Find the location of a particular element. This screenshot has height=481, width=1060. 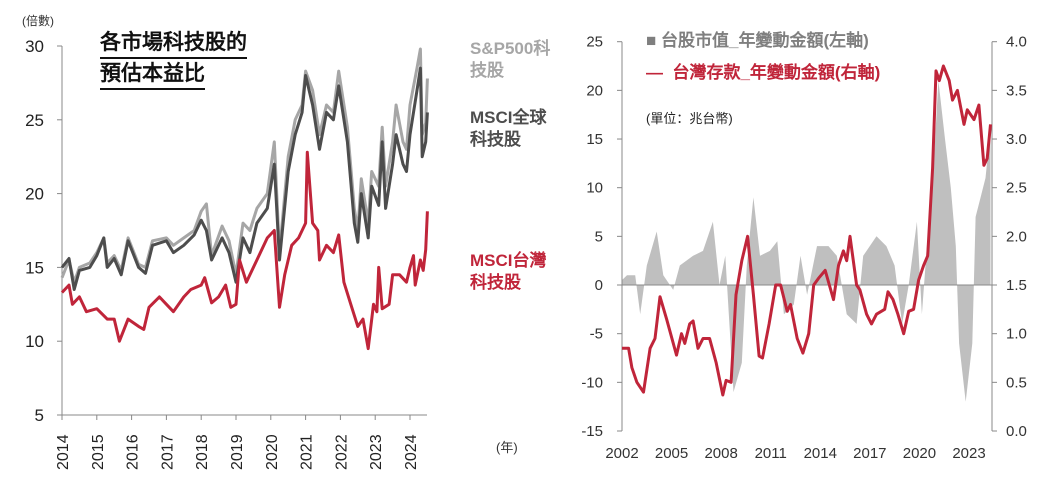

y-right-tick-label: 2.5 is located at coordinates (1016, 188).